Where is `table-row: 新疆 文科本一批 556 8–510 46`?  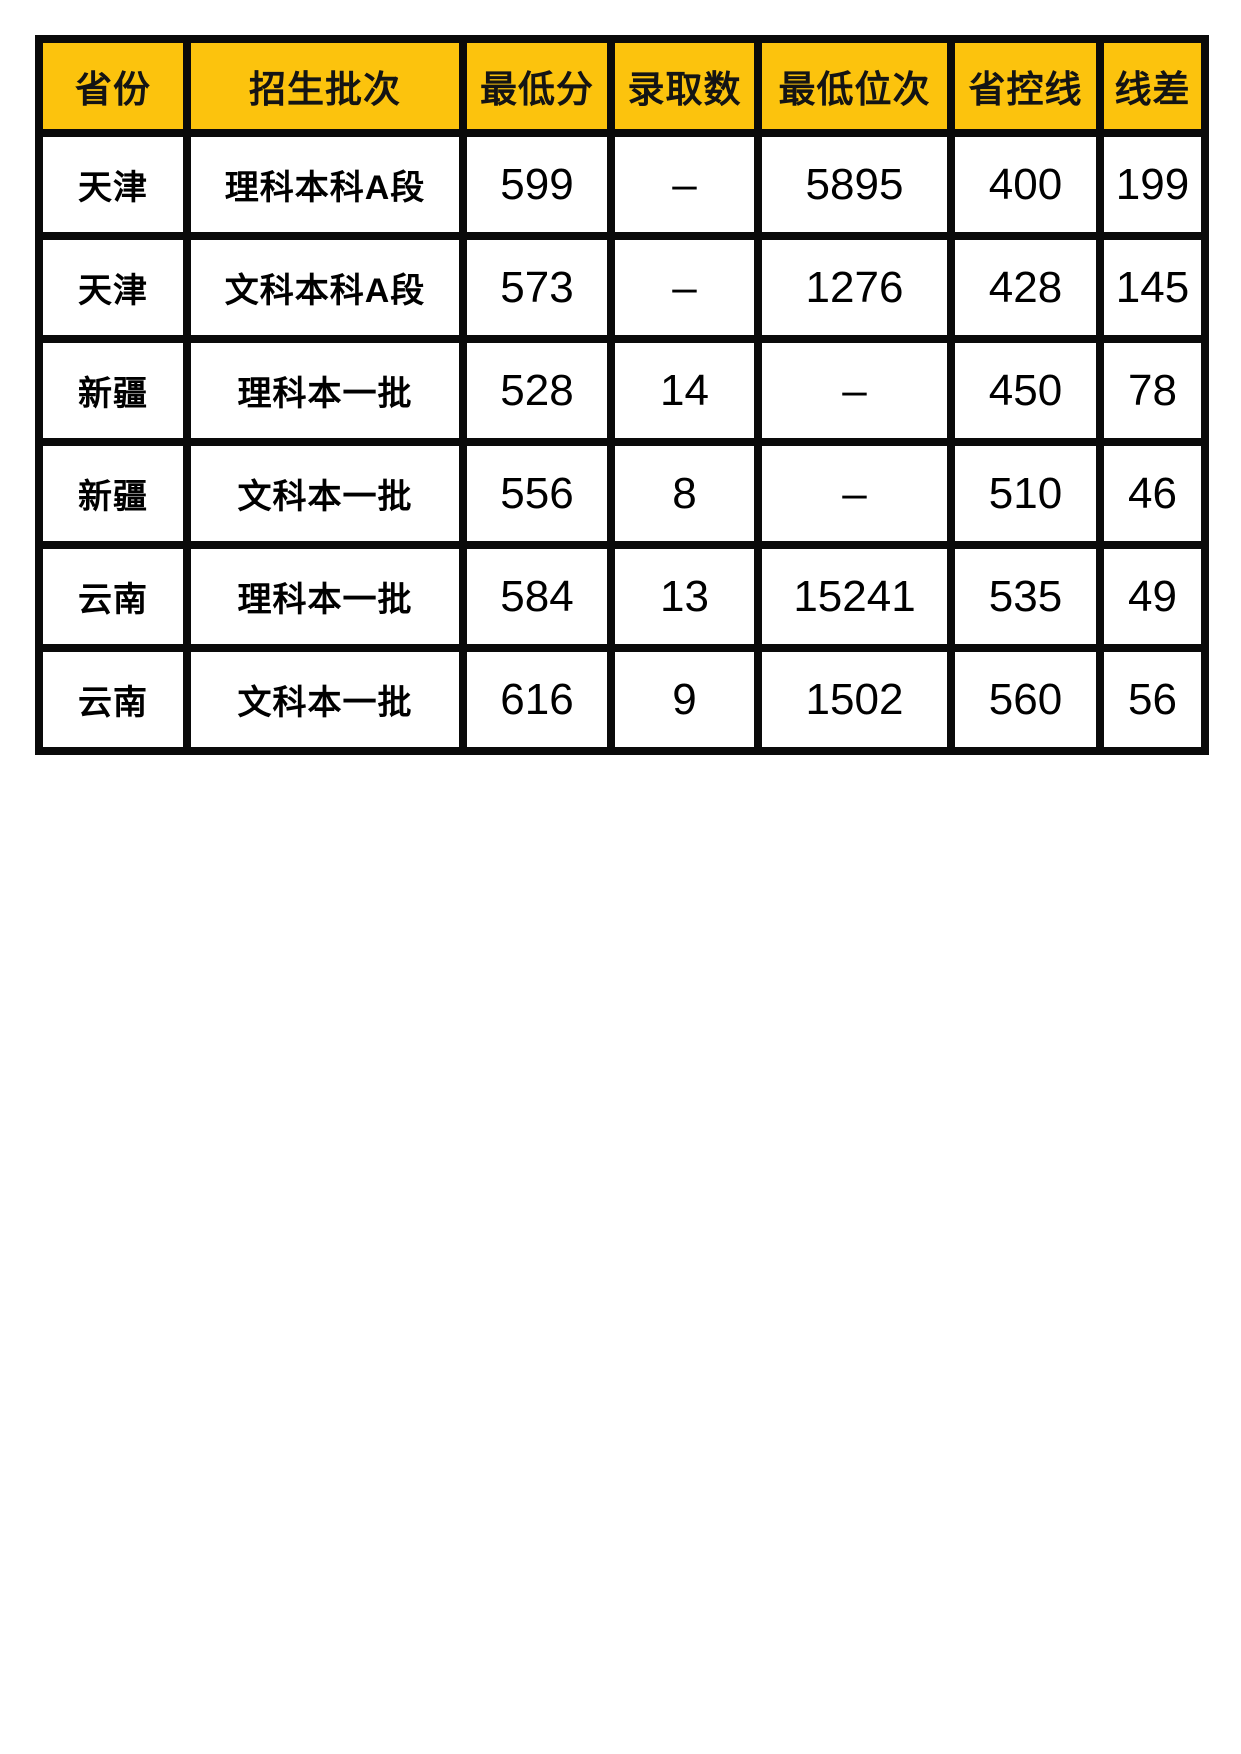 table-row: 新疆 文科本一批 556 8–510 46 is located at coordinates (622, 493).